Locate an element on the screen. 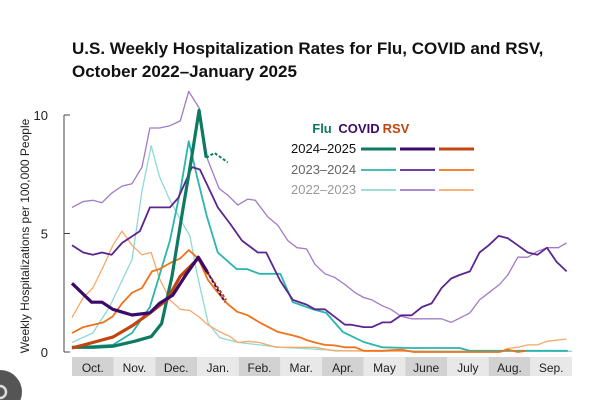 This screenshot has width=600, height=400. x-tick-label: July is located at coordinates (467, 368).